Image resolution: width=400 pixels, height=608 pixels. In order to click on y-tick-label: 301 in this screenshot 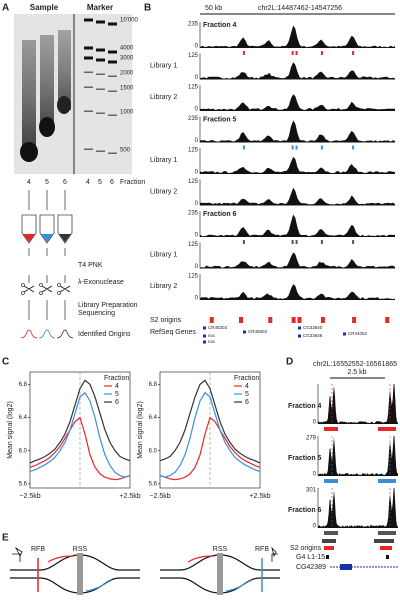, I will do `click(311, 491)`.